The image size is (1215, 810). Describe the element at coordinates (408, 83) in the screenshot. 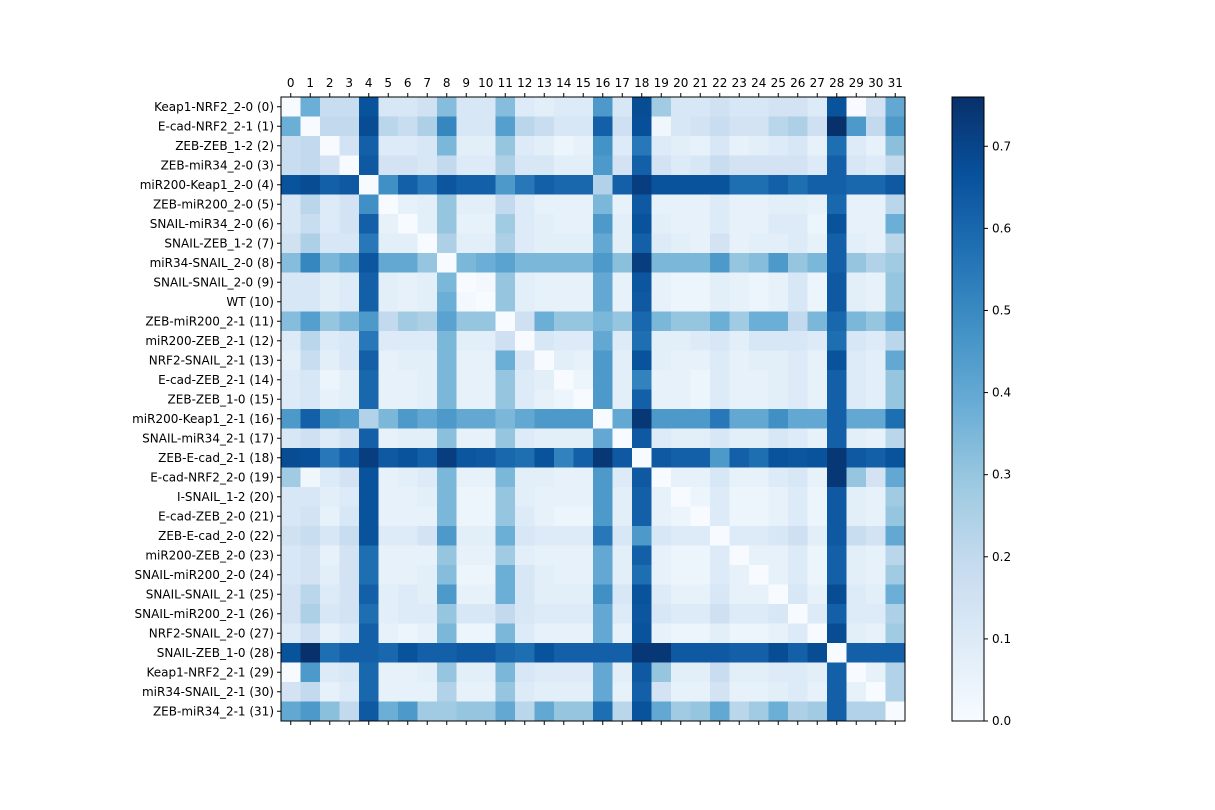

I see `x-tick-label: 6` at that location.